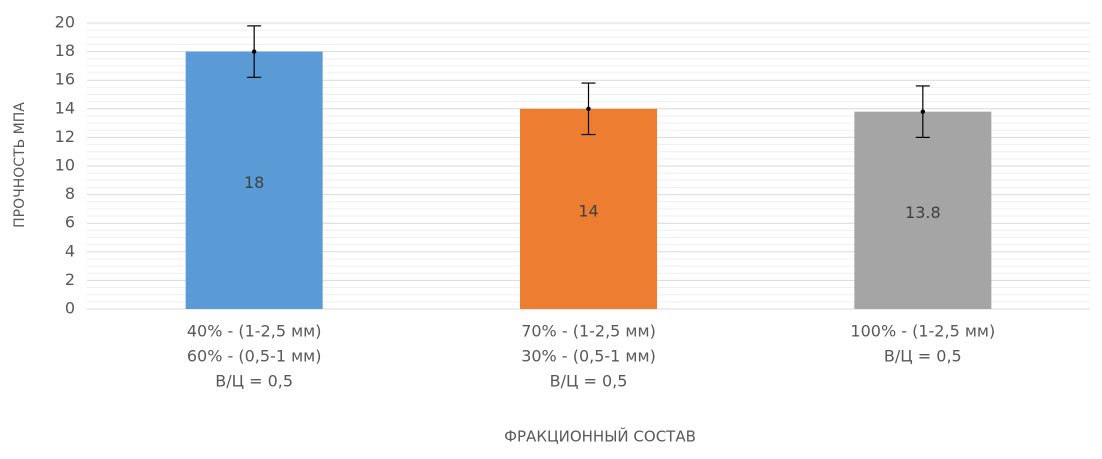 The height and width of the screenshot is (459, 1102). I want to click on data-label: 13.8, so click(923, 212).